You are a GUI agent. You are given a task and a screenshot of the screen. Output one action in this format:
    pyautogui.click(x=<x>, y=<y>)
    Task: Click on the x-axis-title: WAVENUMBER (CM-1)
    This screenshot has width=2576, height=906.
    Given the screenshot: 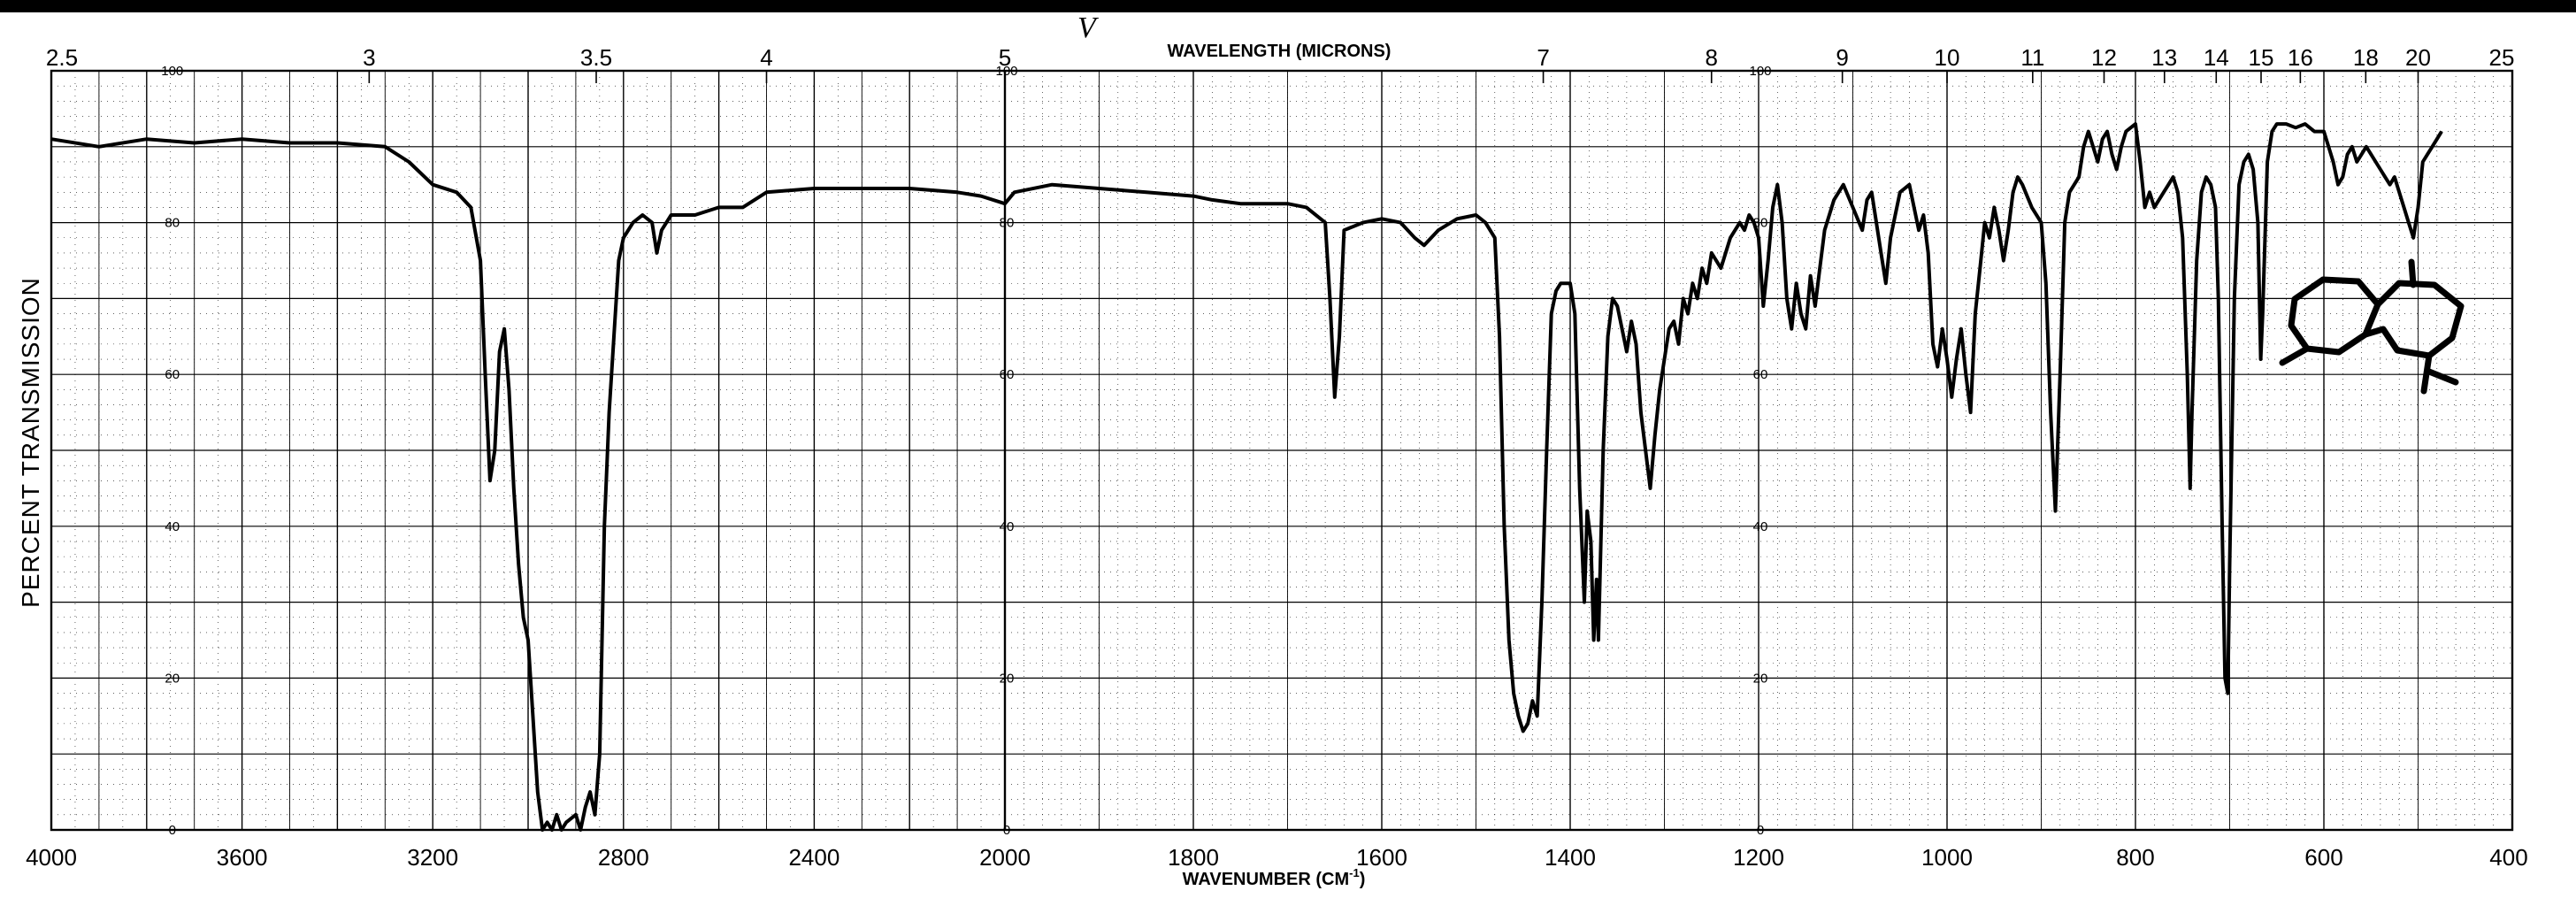 What is the action you would take?
    pyautogui.click(x=1274, y=877)
    